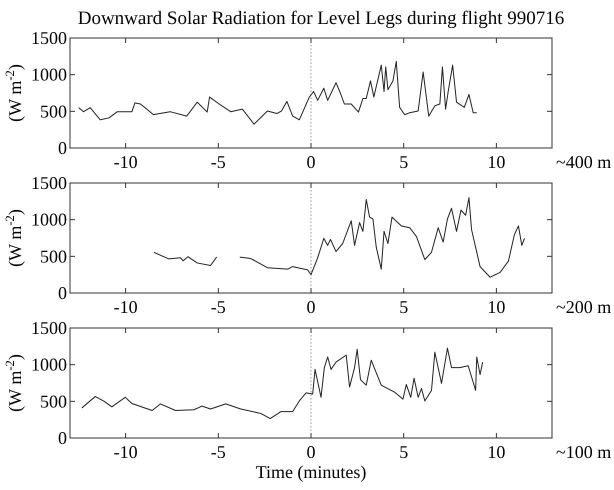  Describe the element at coordinates (584, 307) in the screenshot. I see `text: ~200 m` at that location.